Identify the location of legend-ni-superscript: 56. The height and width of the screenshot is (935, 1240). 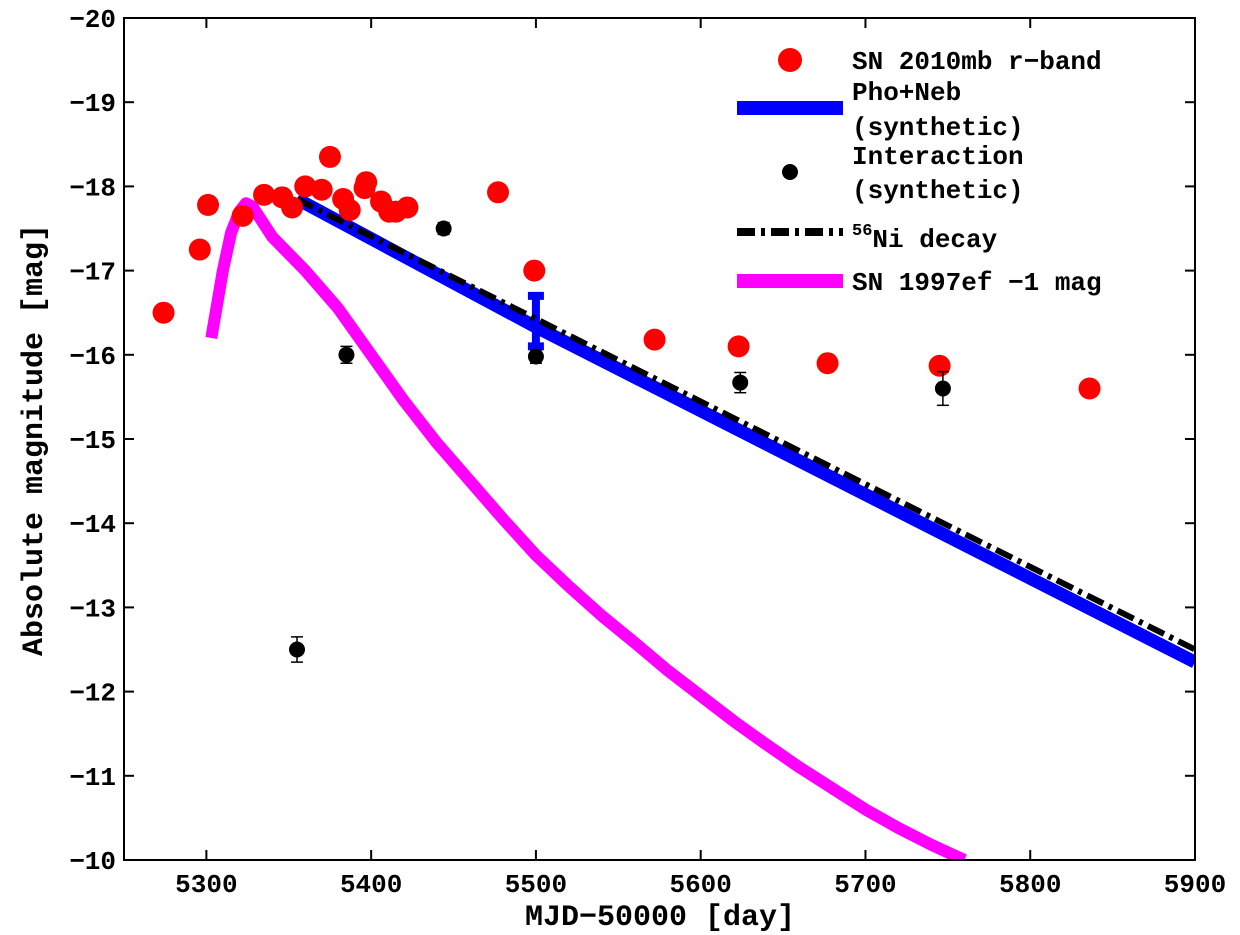
(862, 231).